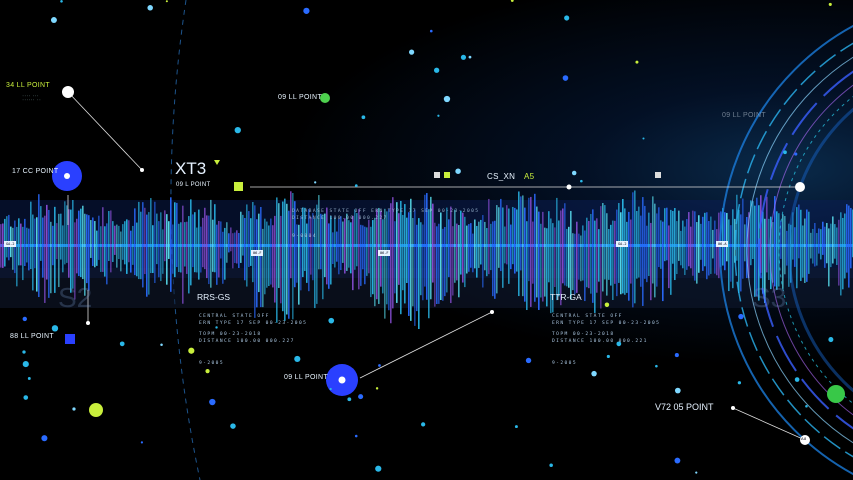 The height and width of the screenshot is (480, 853). Describe the element at coordinates (306, 377) in the screenshot. I see `label-09-bottom: 09 LL POINT` at that location.